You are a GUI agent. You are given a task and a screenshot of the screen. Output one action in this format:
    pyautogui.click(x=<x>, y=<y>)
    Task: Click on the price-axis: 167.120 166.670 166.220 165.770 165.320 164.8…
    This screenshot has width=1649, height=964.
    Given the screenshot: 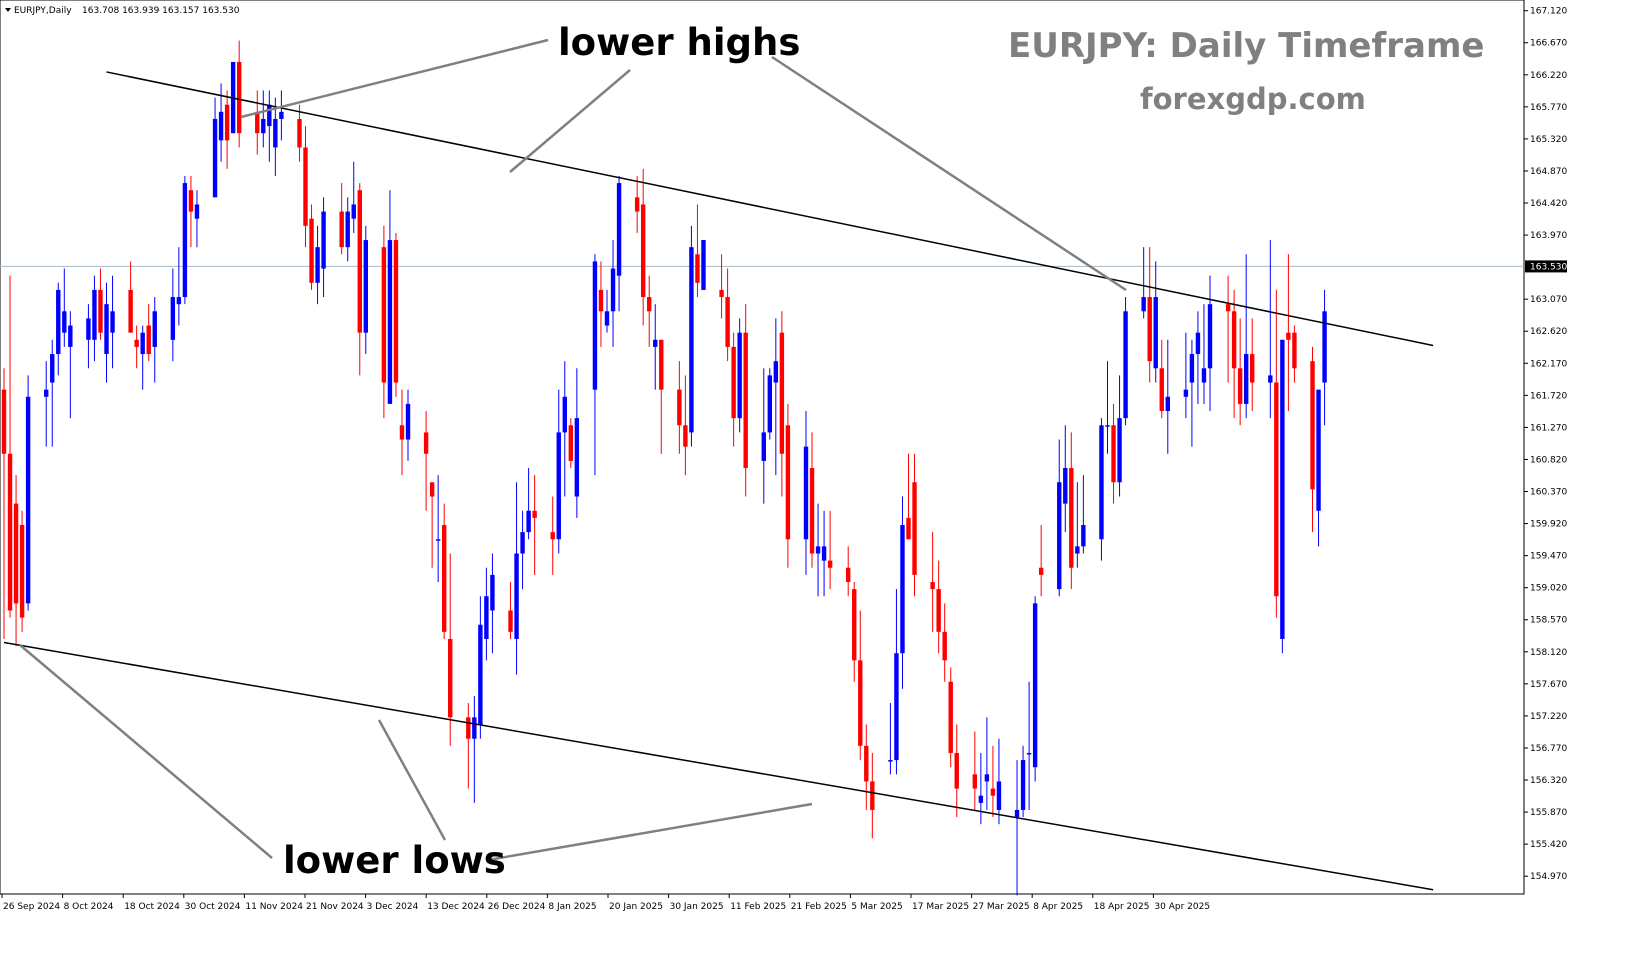 What is the action you would take?
    pyautogui.click(x=1545, y=445)
    